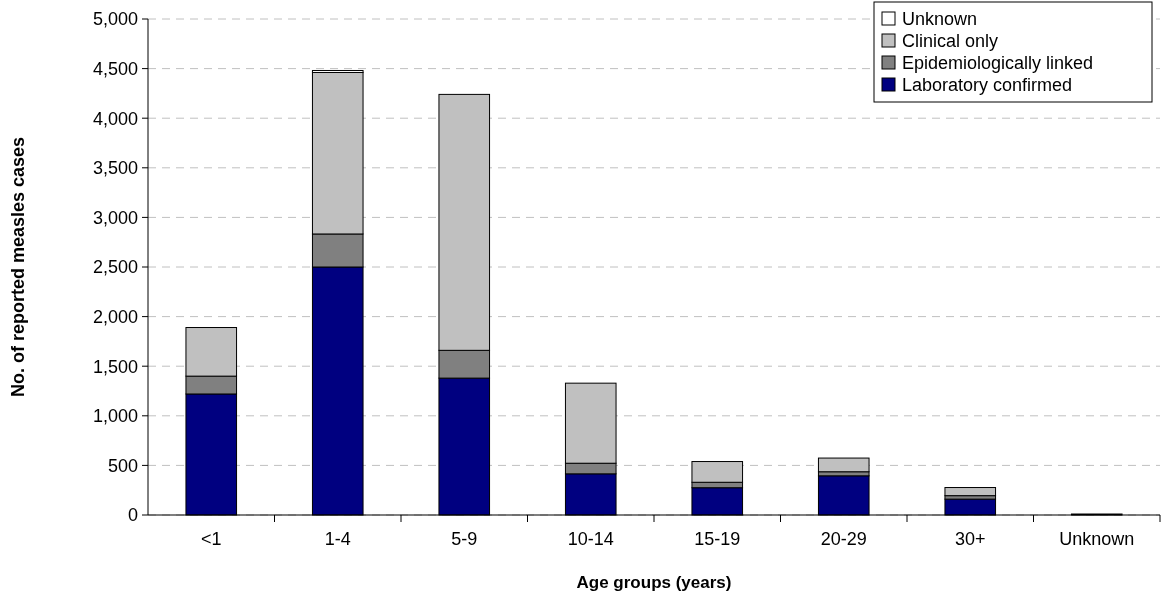 The height and width of the screenshot is (596, 1166). What do you see at coordinates (122, 465) in the screenshot?
I see `y-tick-label: 500` at bounding box center [122, 465].